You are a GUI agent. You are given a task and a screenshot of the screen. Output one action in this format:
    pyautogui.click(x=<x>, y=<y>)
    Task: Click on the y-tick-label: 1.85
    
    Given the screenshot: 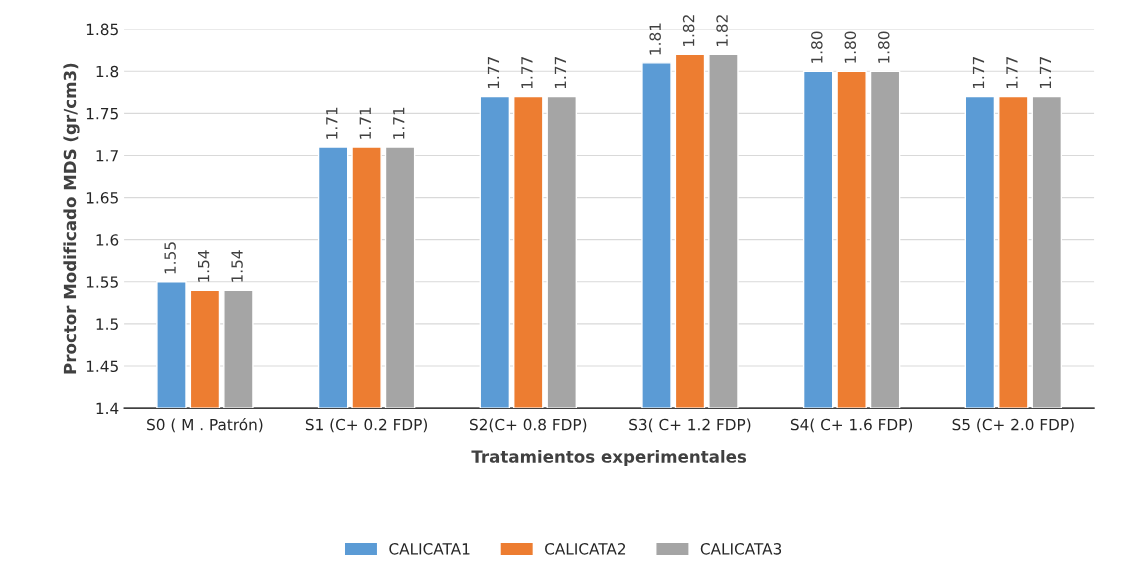 What is the action you would take?
    pyautogui.click(x=102, y=29)
    